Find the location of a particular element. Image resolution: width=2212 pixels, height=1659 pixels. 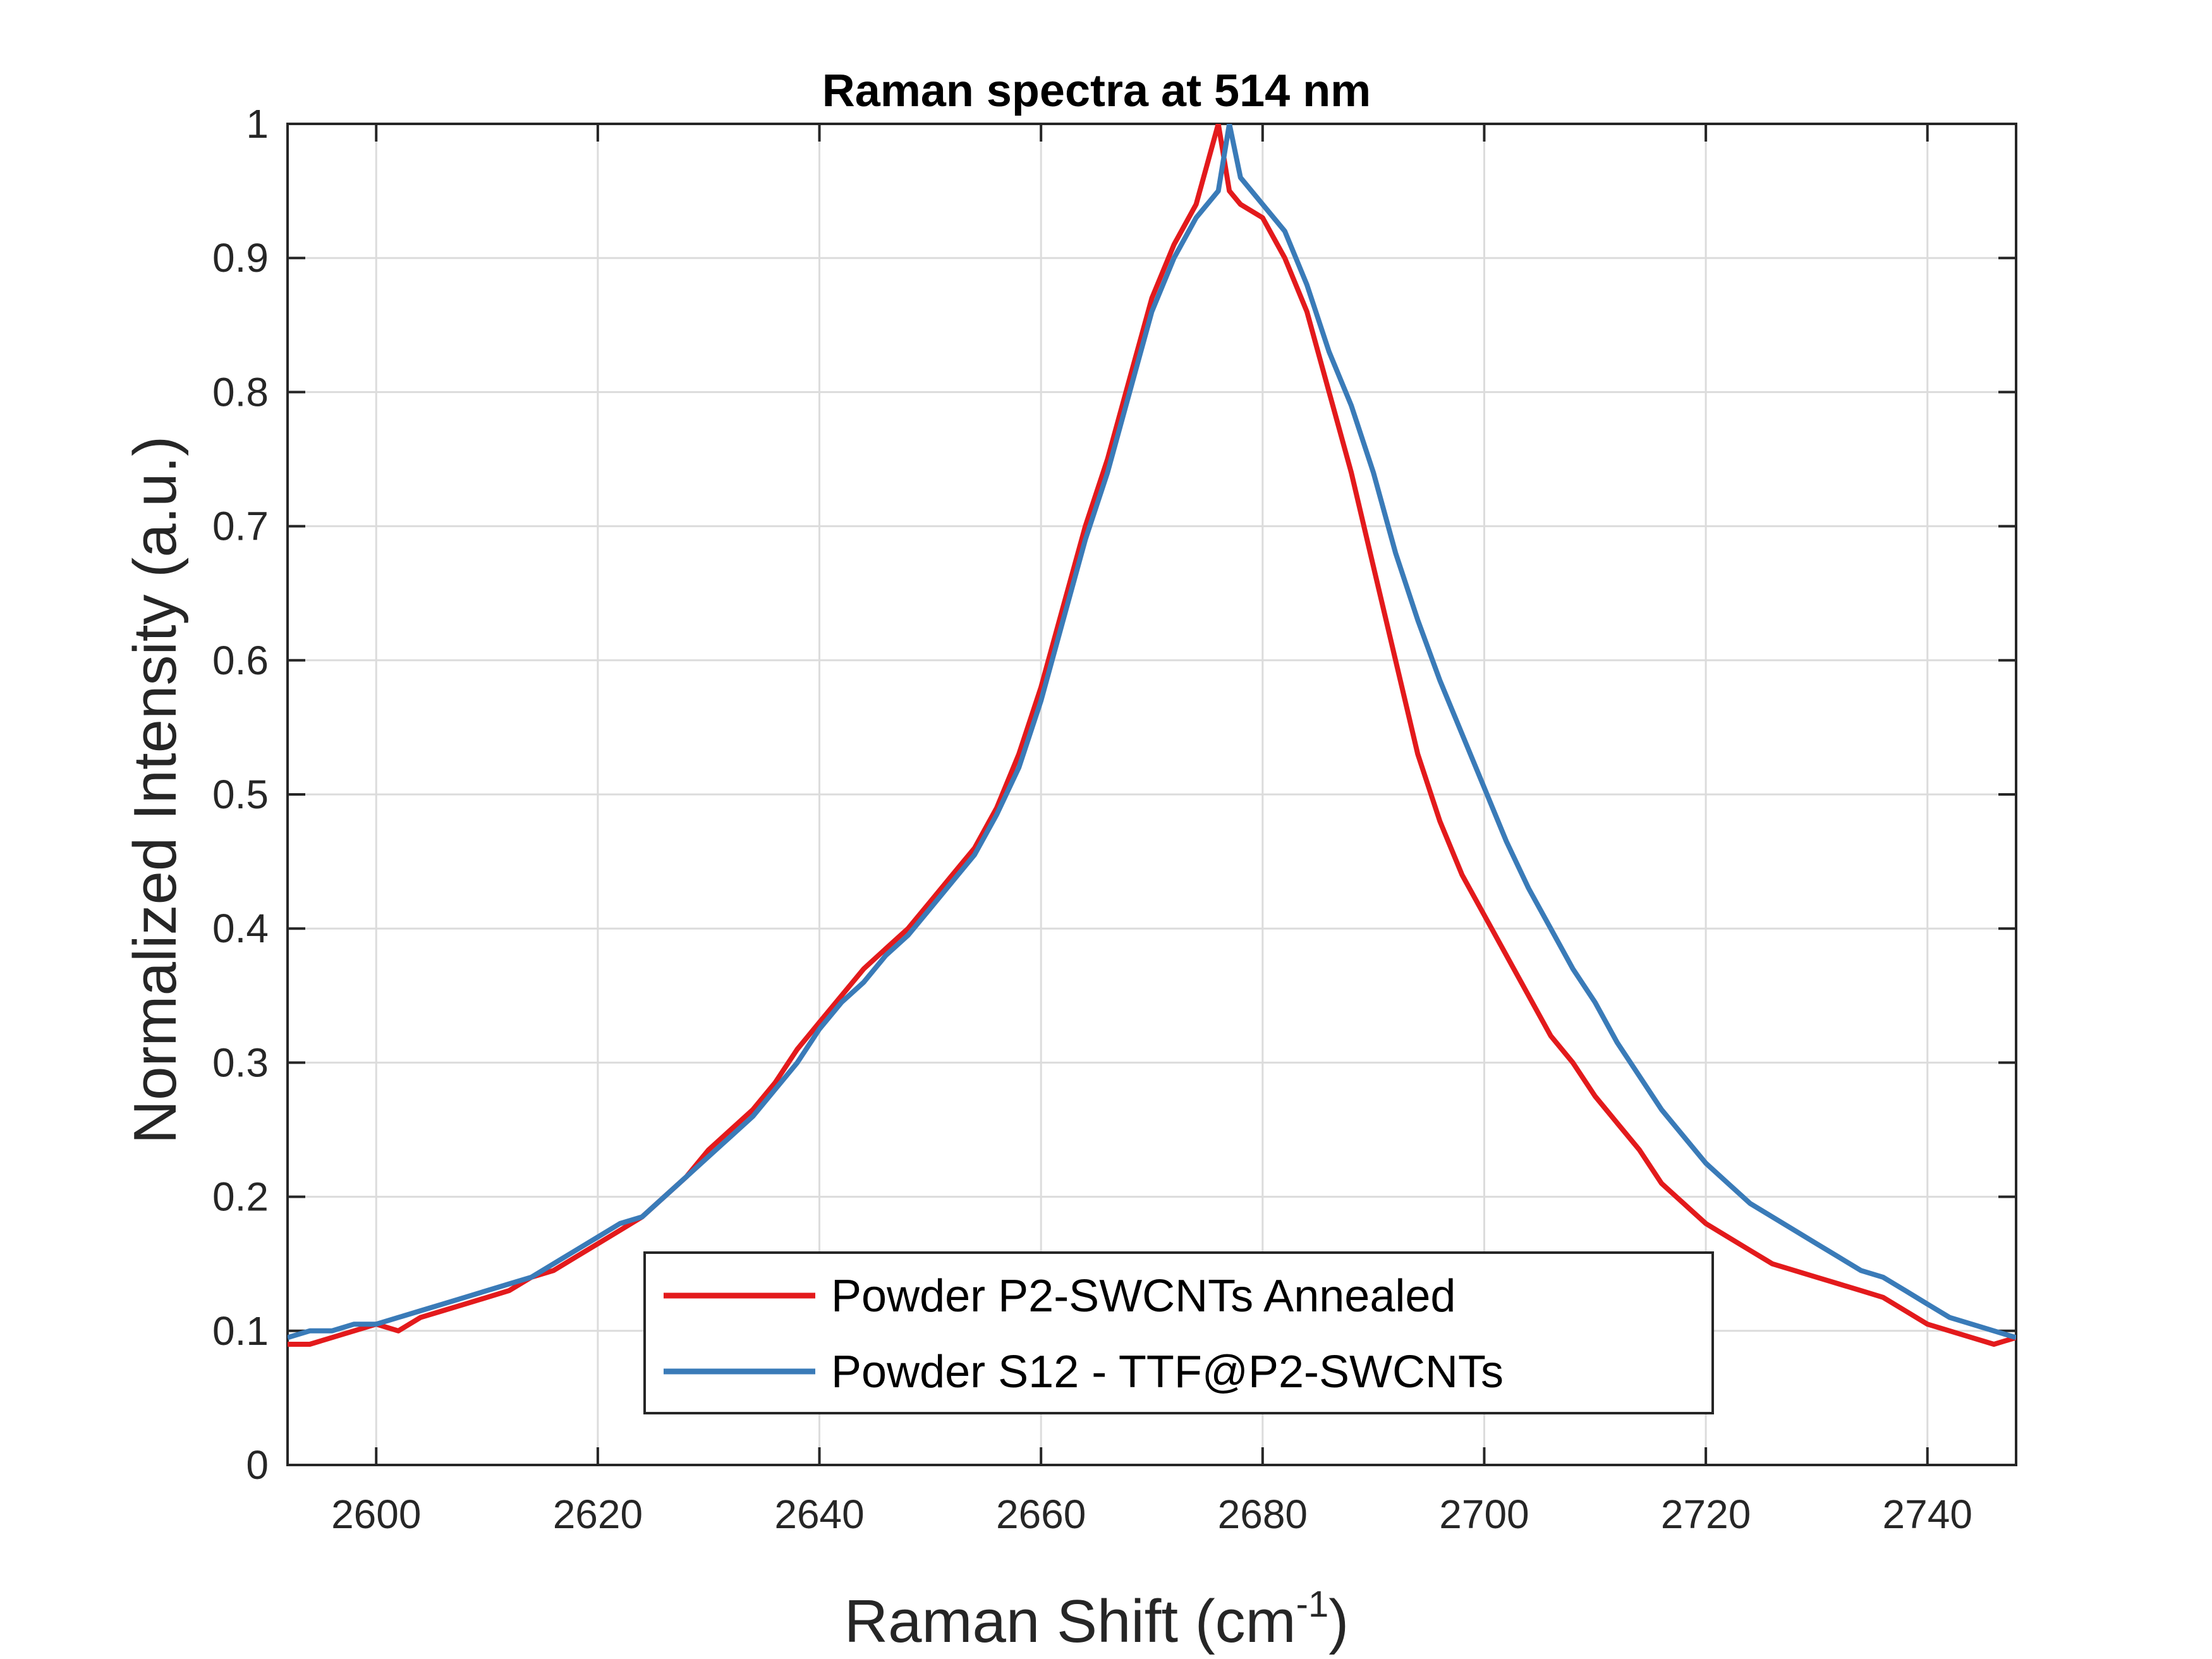

y-tick-labels: 0 0.1 0.2 0.3 0.4 0.5 0.6 0.7 0.8 0.9 1 is located at coordinates (240, 794).